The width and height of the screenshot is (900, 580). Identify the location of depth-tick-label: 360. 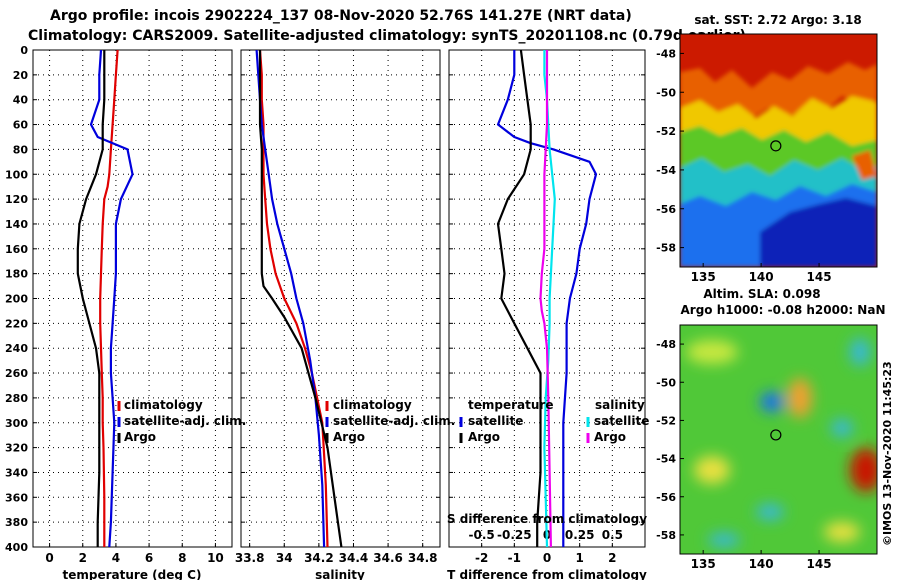
(16, 497).